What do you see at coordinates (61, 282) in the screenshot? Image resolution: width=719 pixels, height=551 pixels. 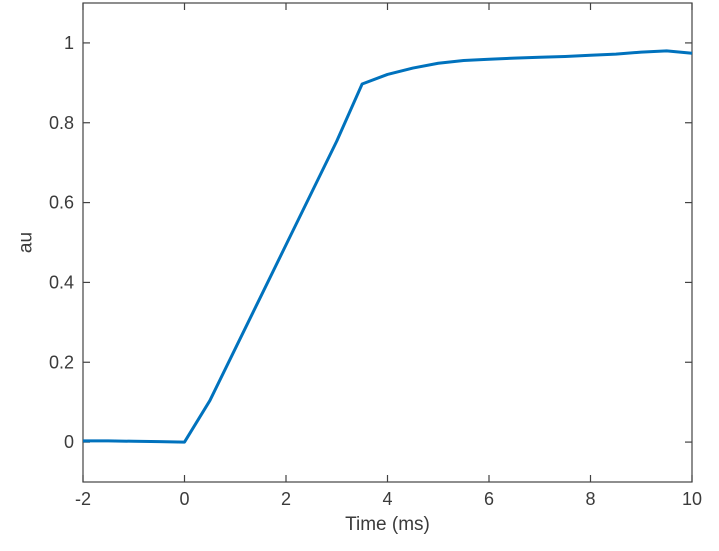 I see `y-tick-label: 0.4` at bounding box center [61, 282].